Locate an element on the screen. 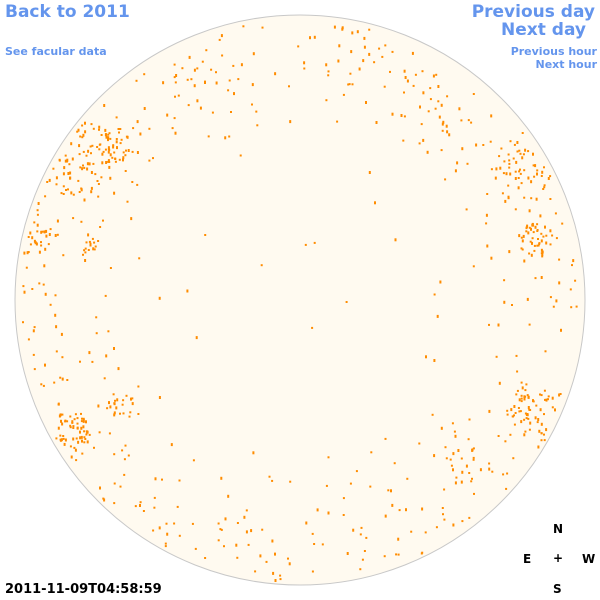 This screenshot has width=600, height=600. next-hour-link: Next hour is located at coordinates (566, 64).